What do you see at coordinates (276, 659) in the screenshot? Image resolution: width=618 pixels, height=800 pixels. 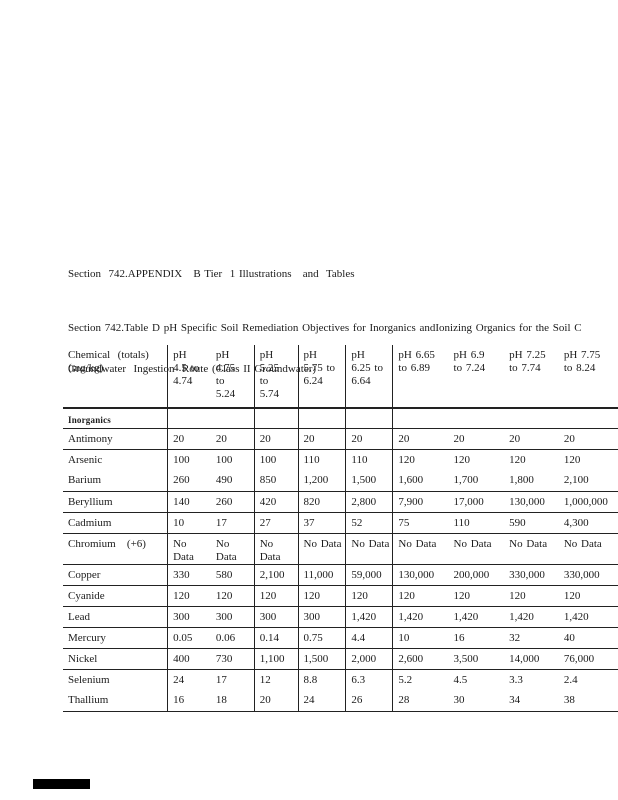 I see `value-cell: 1,100` at bounding box center [276, 659].